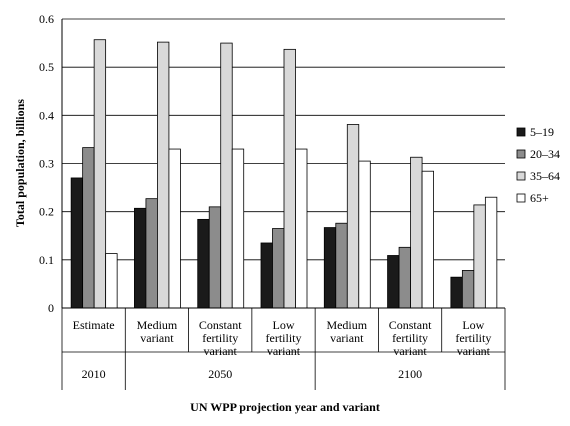 Image resolution: width=570 pixels, height=426 pixels. I want to click on x-group-label: 2010, so click(94, 374).